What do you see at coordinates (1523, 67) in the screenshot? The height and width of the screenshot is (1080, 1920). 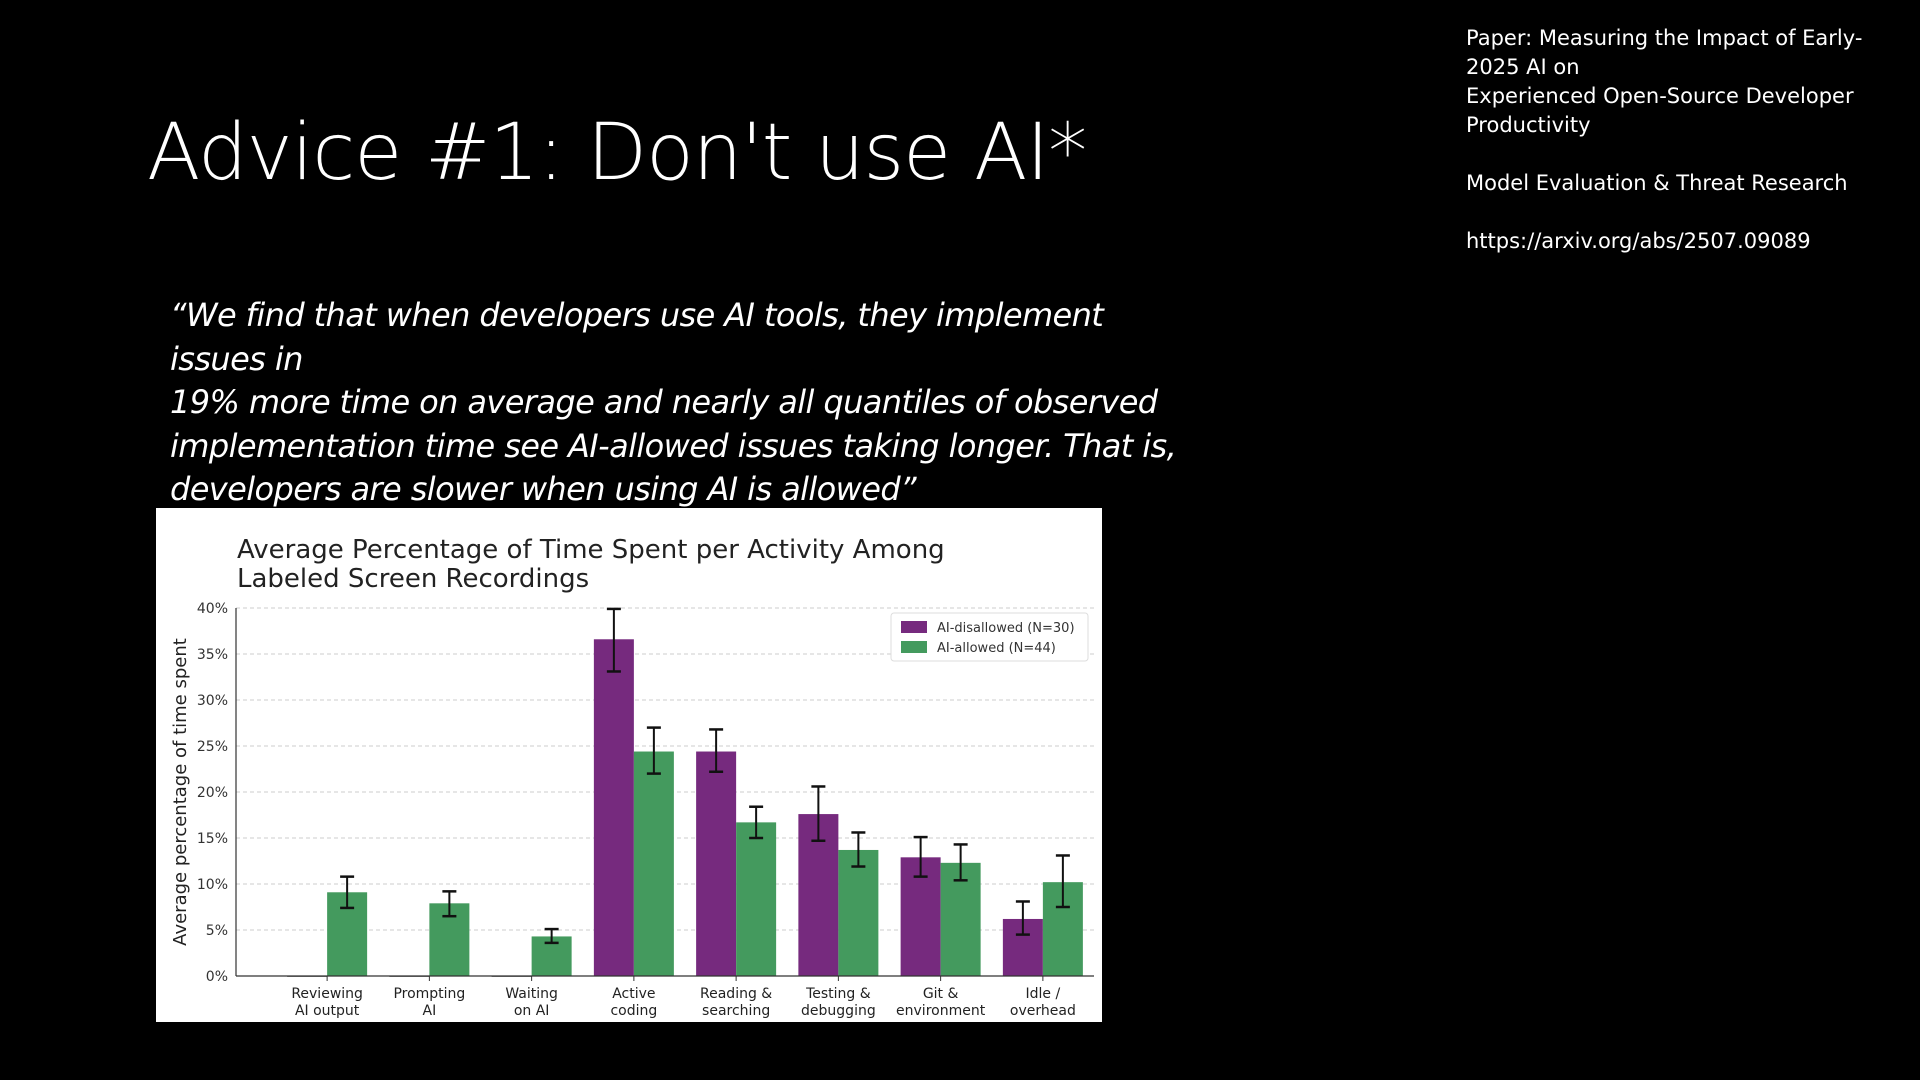 I see `paper-title-line: 2025 AI on` at bounding box center [1523, 67].